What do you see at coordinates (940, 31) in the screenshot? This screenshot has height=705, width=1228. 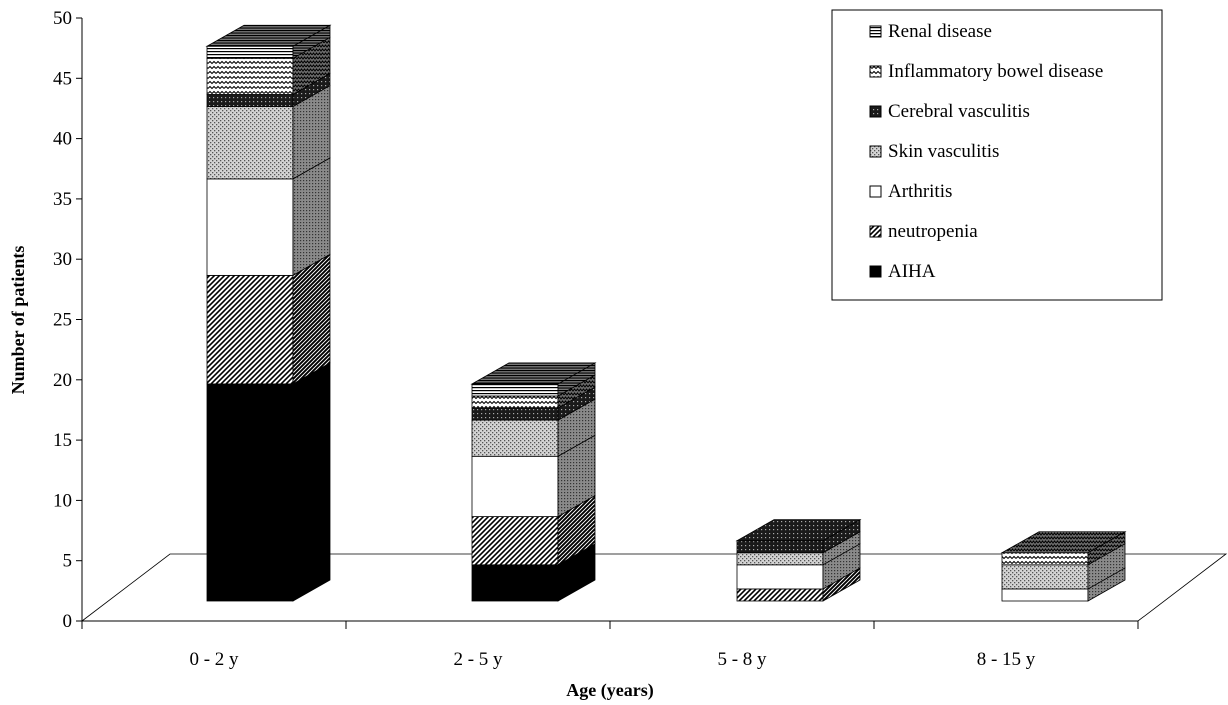 I see `legend-label-renal-disease: Renal disease` at bounding box center [940, 31].